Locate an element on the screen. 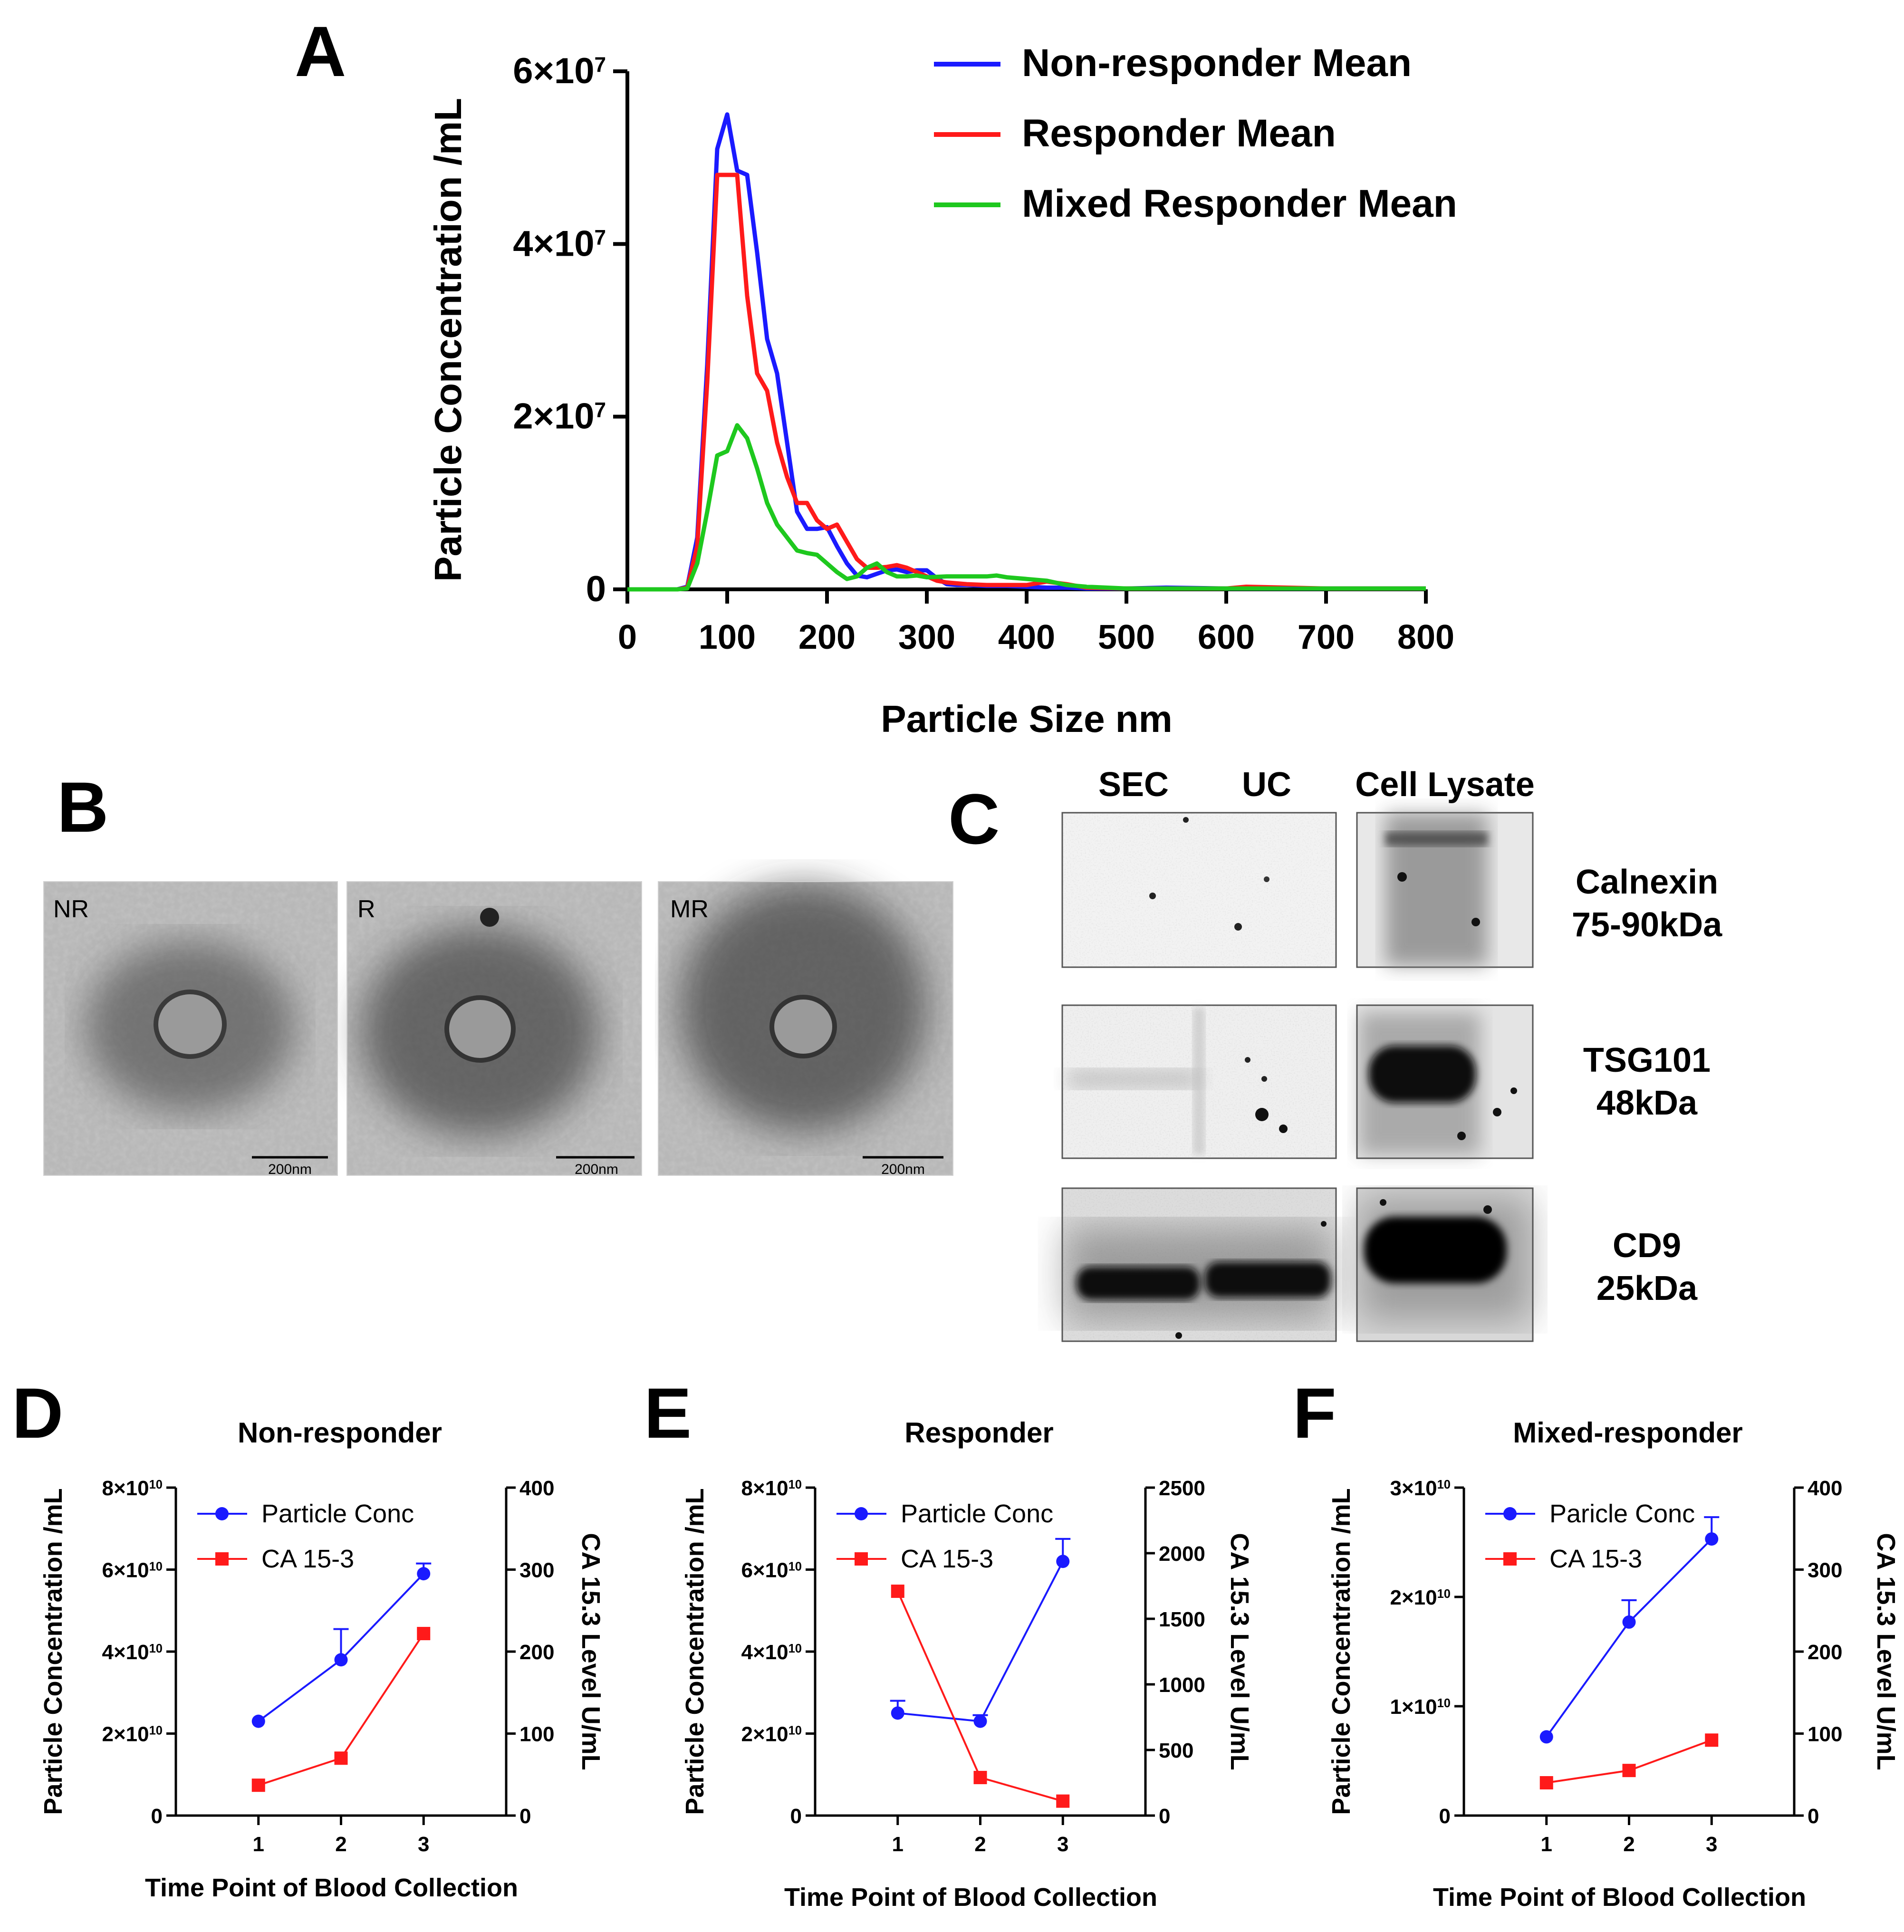 The image size is (1904, 1932). x-tick-label: 600 is located at coordinates (1226, 637).